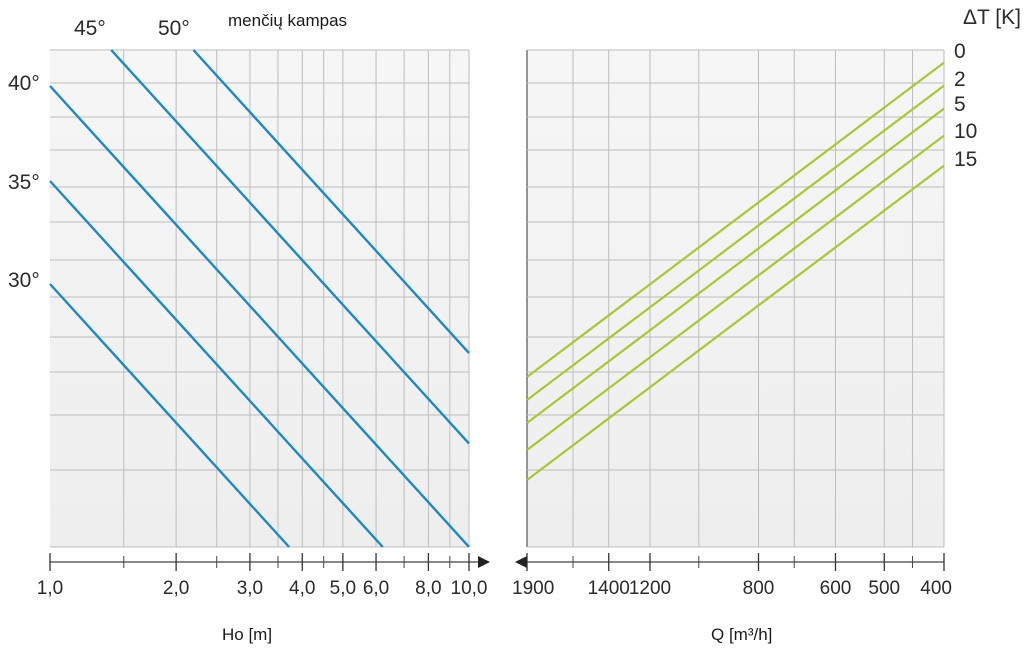 The height and width of the screenshot is (651, 1035). I want to click on left-tick-label: 8,0, so click(428, 588).